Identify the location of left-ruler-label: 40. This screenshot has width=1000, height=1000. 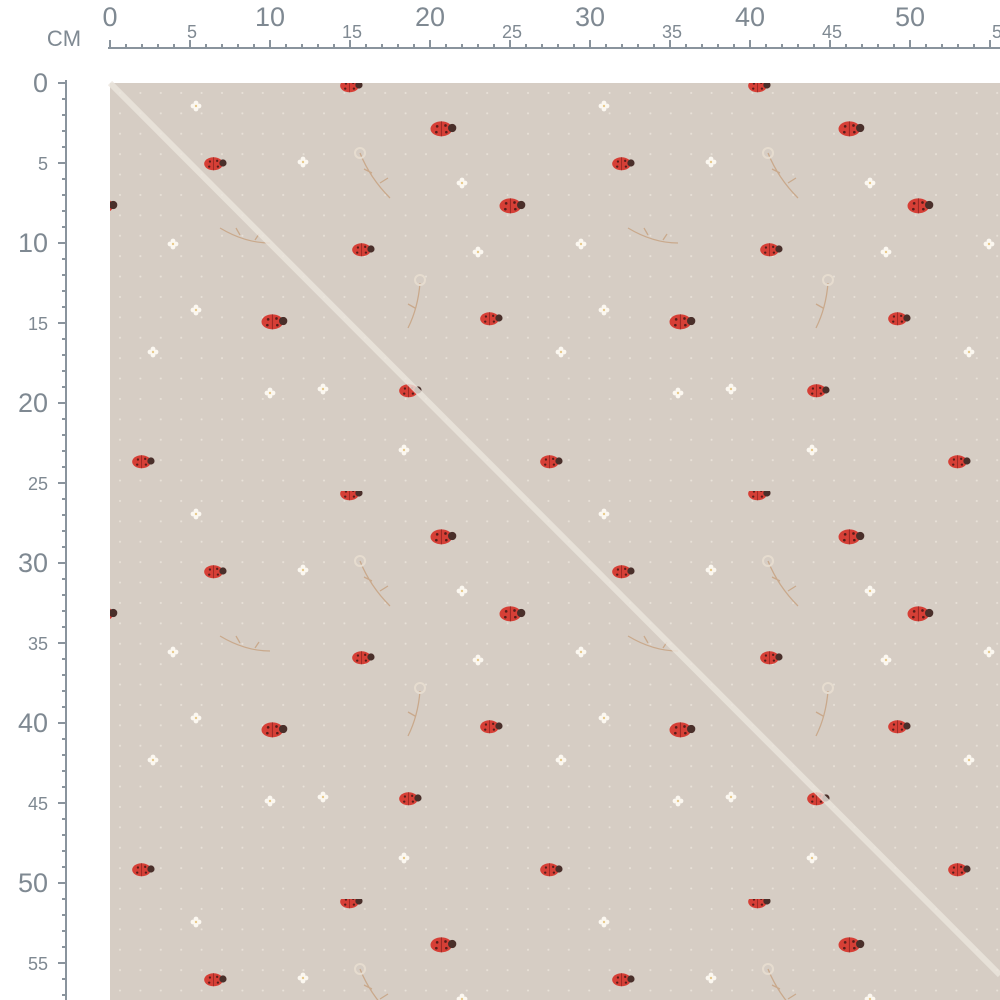
(33, 723).